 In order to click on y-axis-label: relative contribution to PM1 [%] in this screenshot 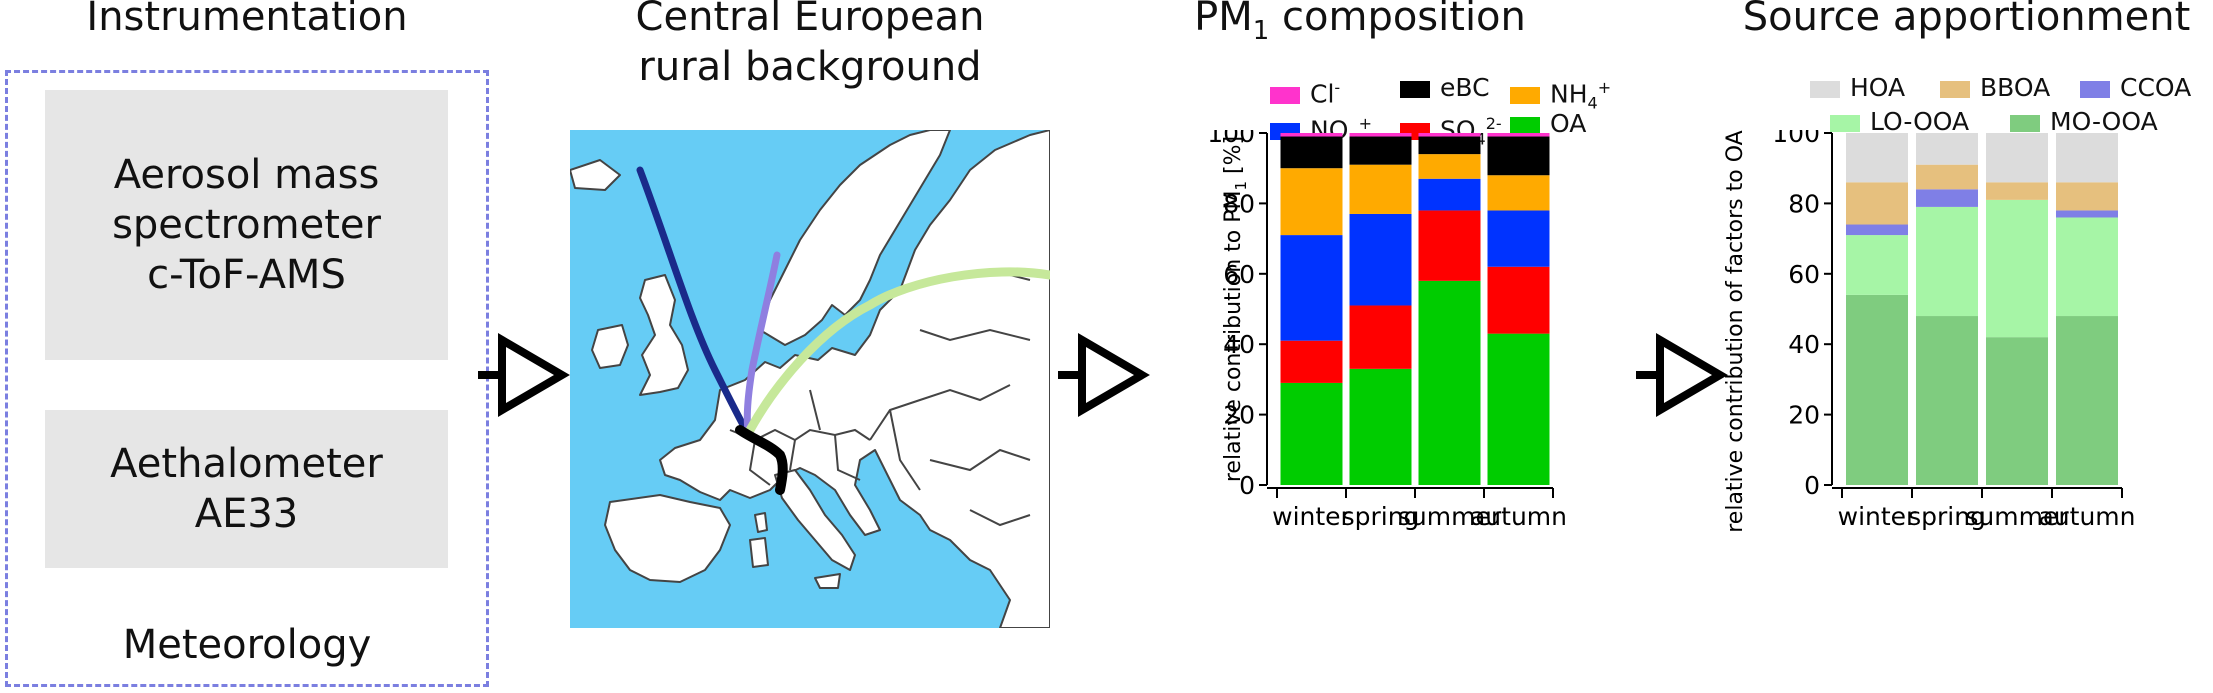, I will do `click(1235, 309)`.